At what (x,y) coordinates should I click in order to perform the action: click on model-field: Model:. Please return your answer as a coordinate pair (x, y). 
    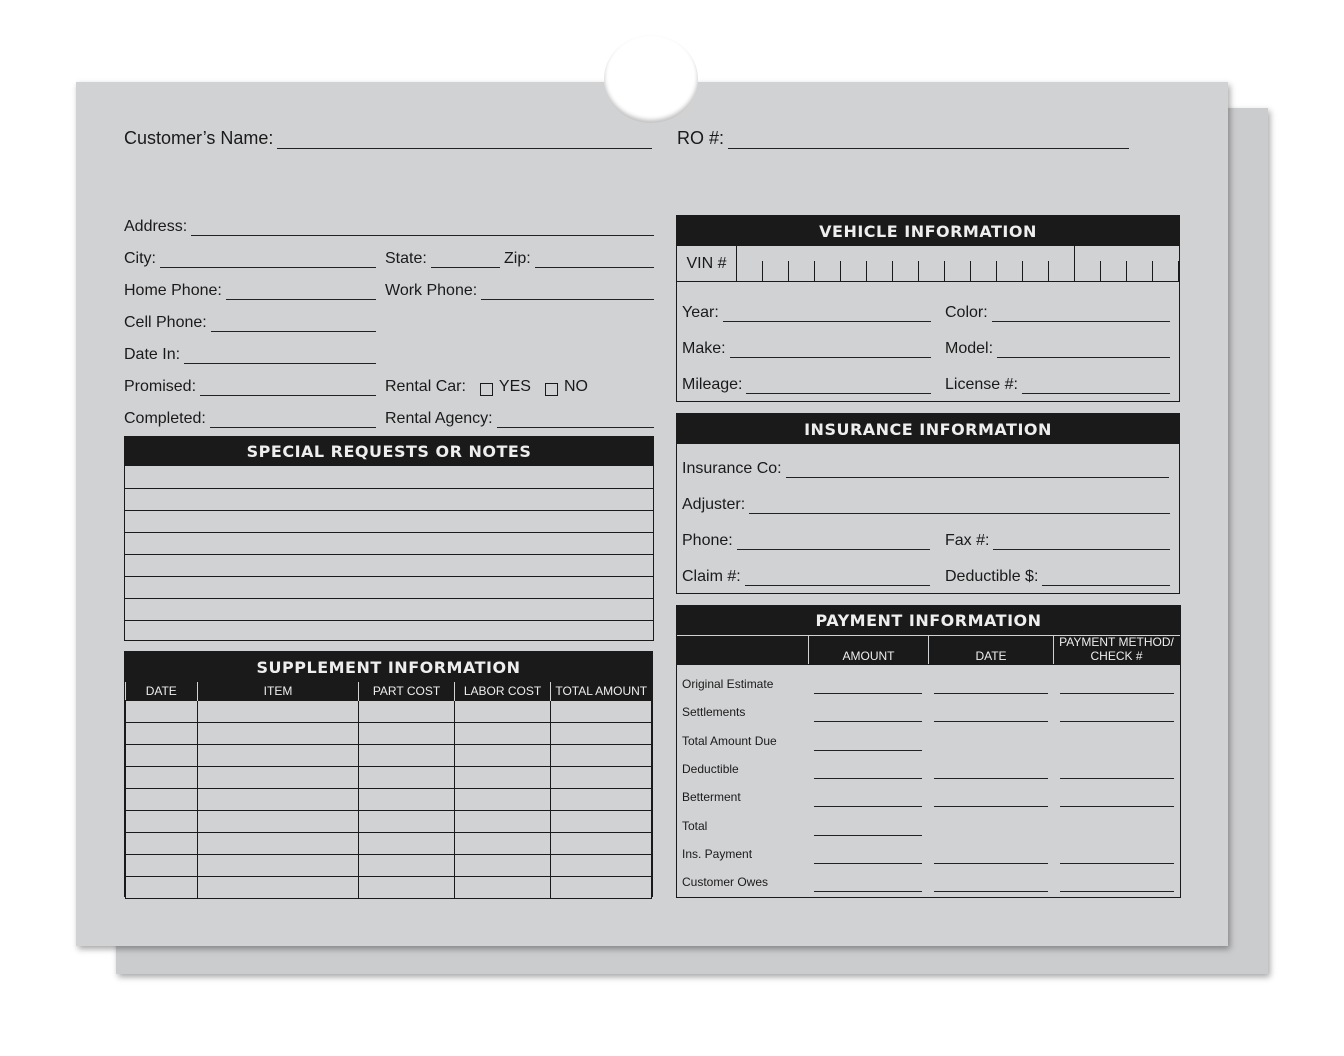
    Looking at the image, I should click on (1057, 349).